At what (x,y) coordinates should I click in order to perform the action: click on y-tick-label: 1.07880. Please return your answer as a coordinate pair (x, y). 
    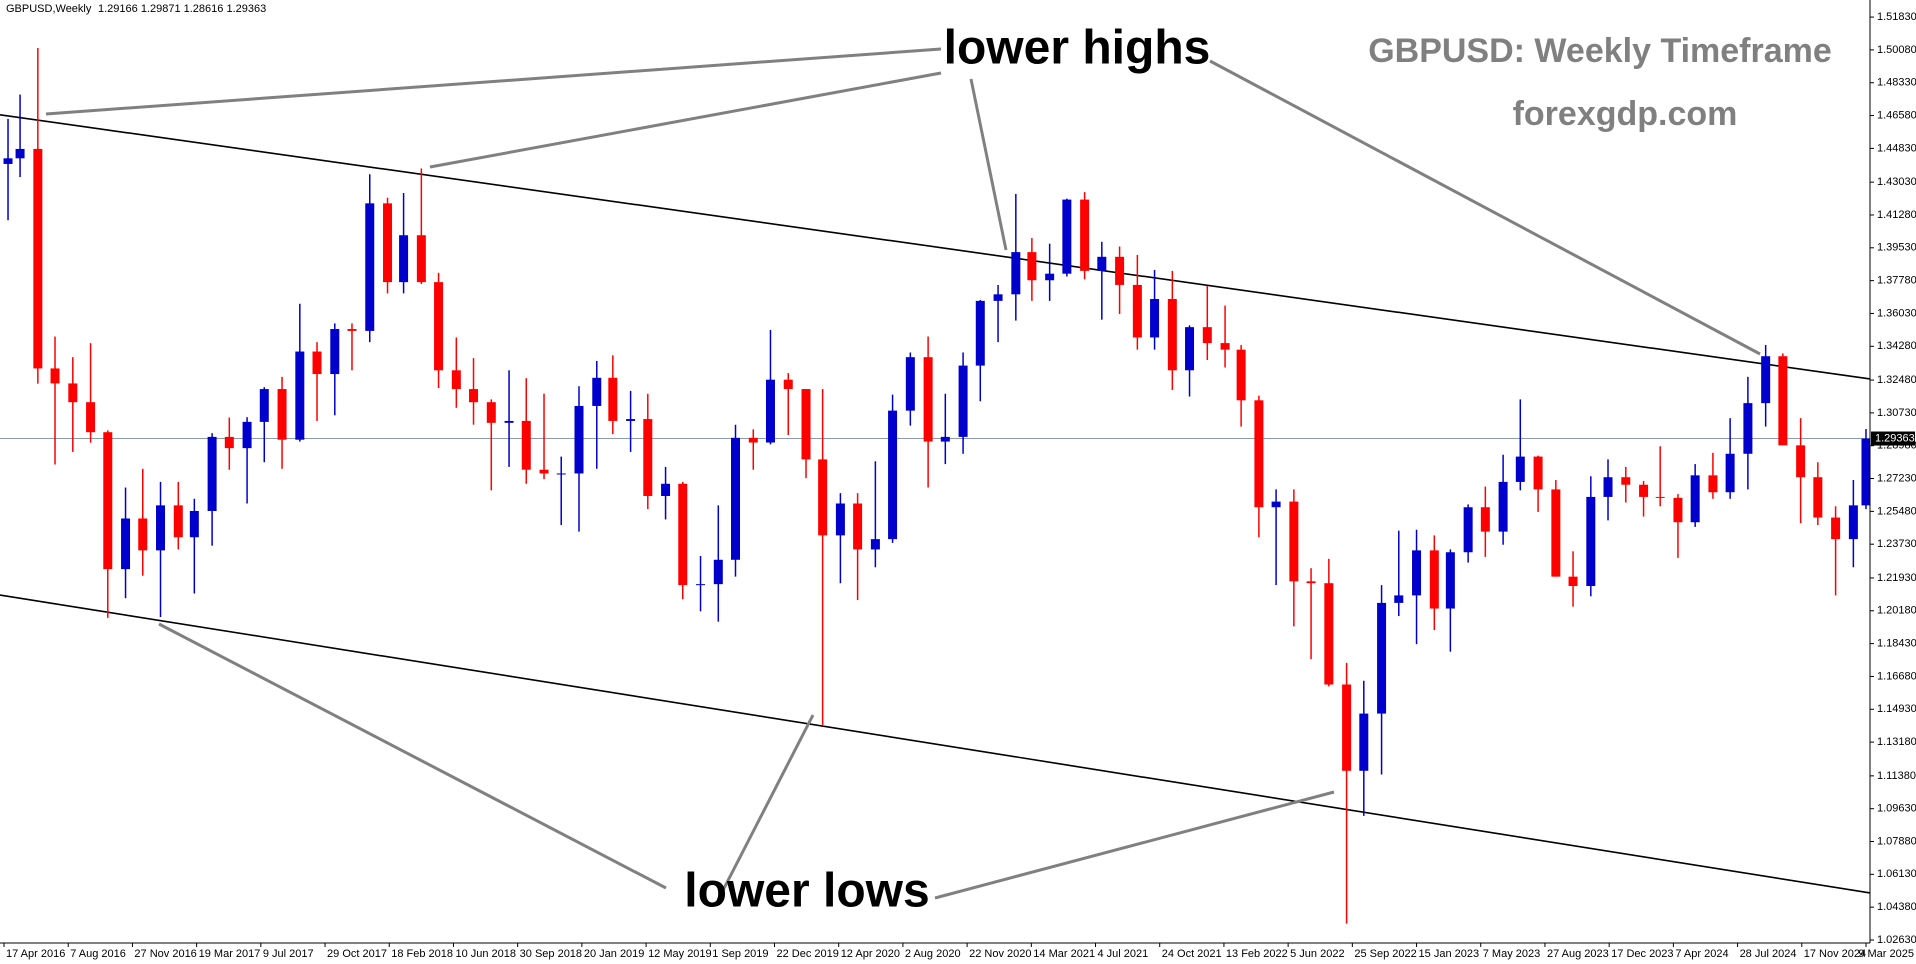
    Looking at the image, I should click on (1896, 841).